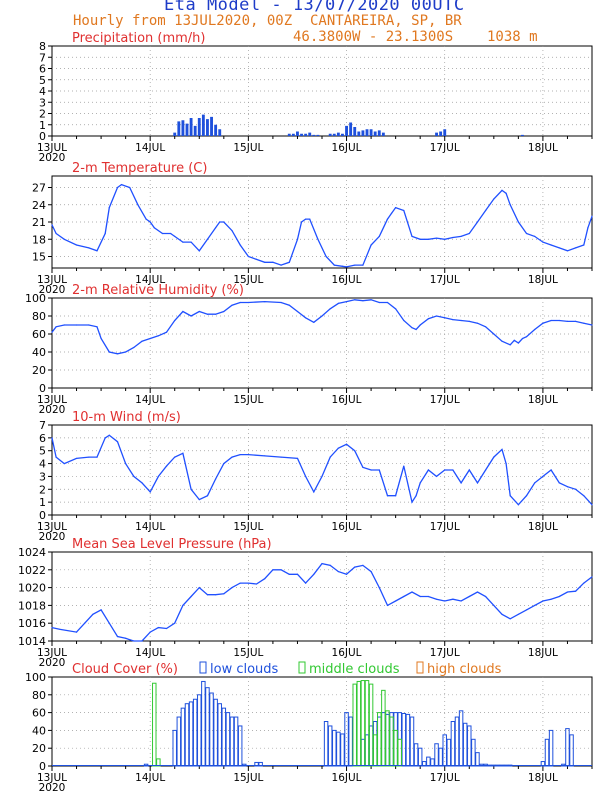 The width and height of the screenshot is (612, 792). Describe the element at coordinates (302, 667) in the screenshot. I see `legend-swatch` at that location.